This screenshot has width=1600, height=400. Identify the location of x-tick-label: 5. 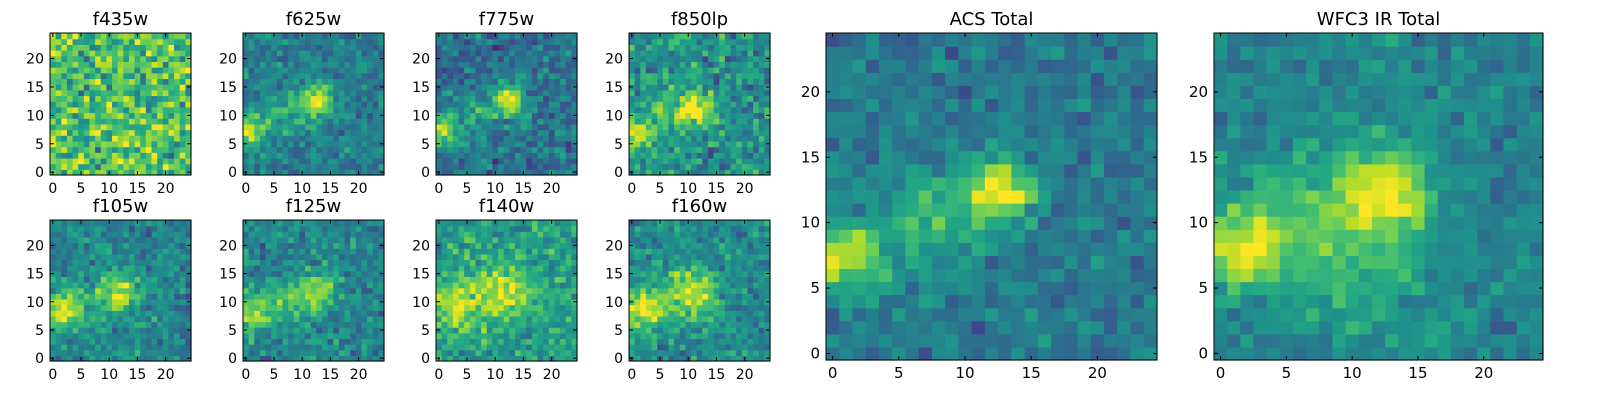
(274, 189).